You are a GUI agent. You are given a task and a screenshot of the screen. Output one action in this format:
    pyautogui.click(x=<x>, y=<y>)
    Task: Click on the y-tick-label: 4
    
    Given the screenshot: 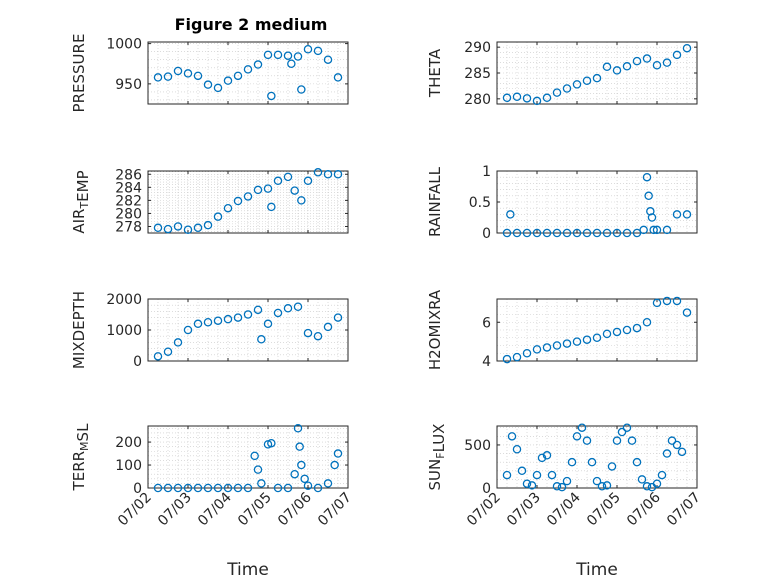 What is the action you would take?
    pyautogui.click(x=486, y=362)
    